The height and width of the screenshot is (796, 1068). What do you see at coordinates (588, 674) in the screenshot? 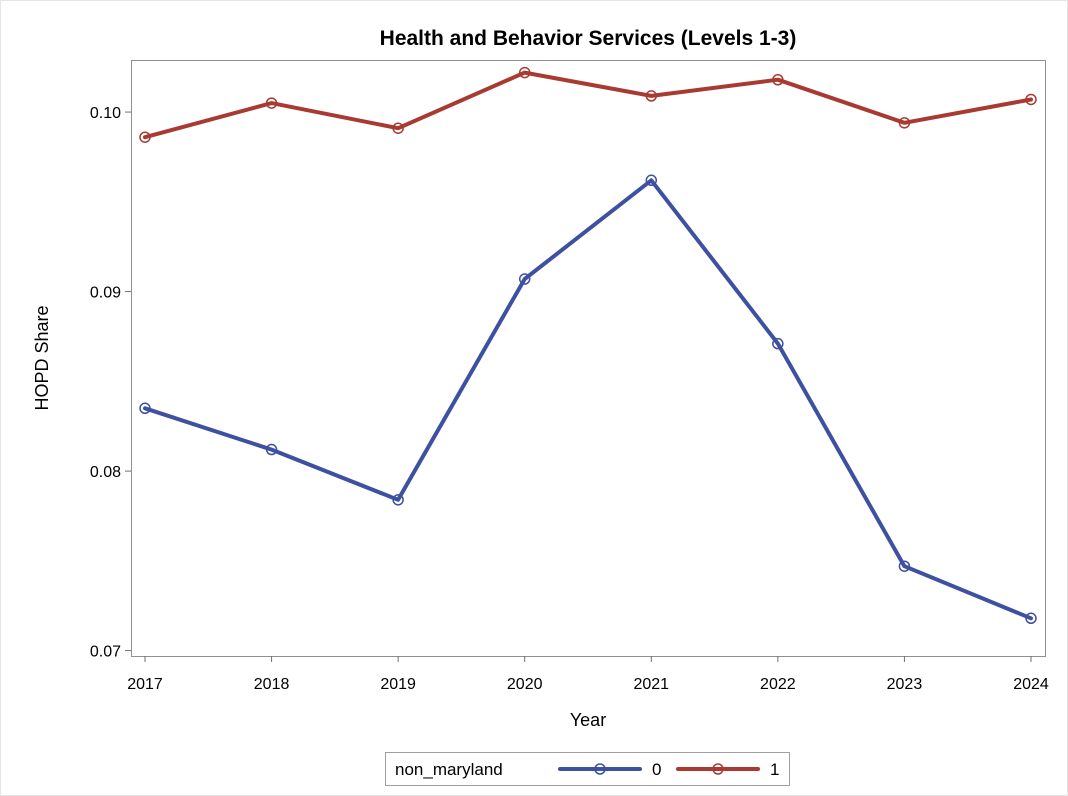
I see `x-axis: 2017 2018 2019 2020 2021 2022 2023 2024` at bounding box center [588, 674].